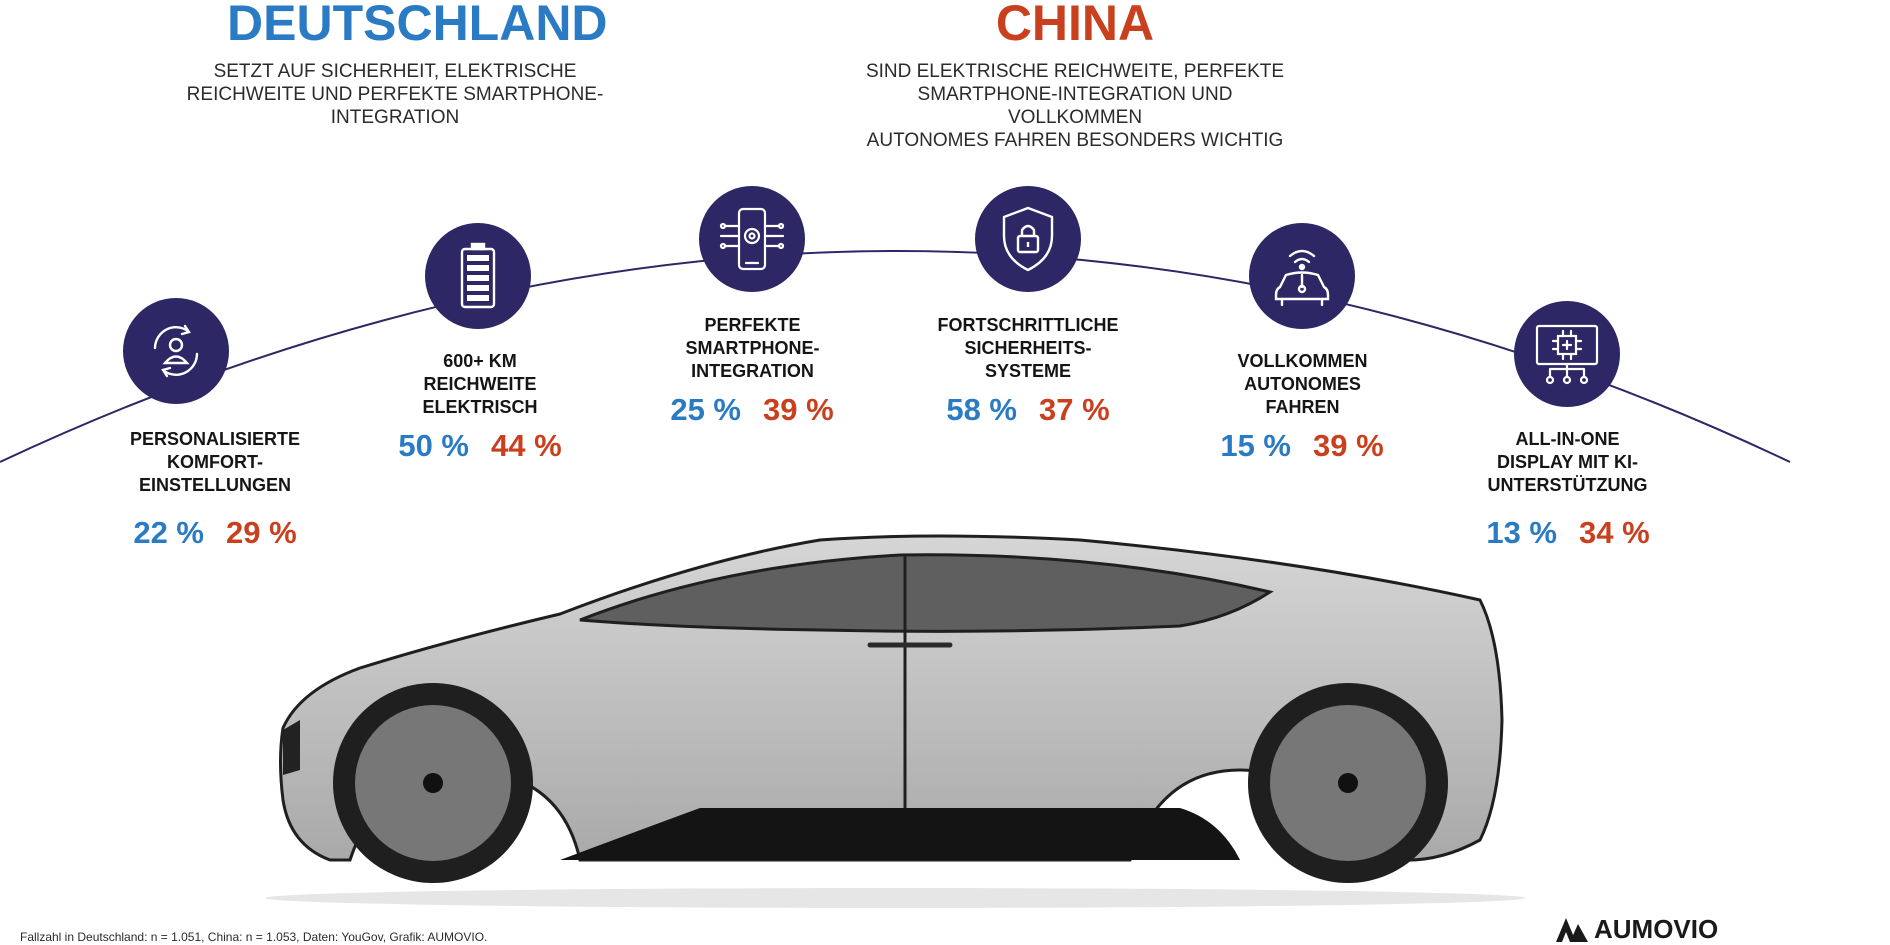 This screenshot has height=945, width=1890. What do you see at coordinates (168, 532) in the screenshot?
I see `pct-germany: 22 %` at bounding box center [168, 532].